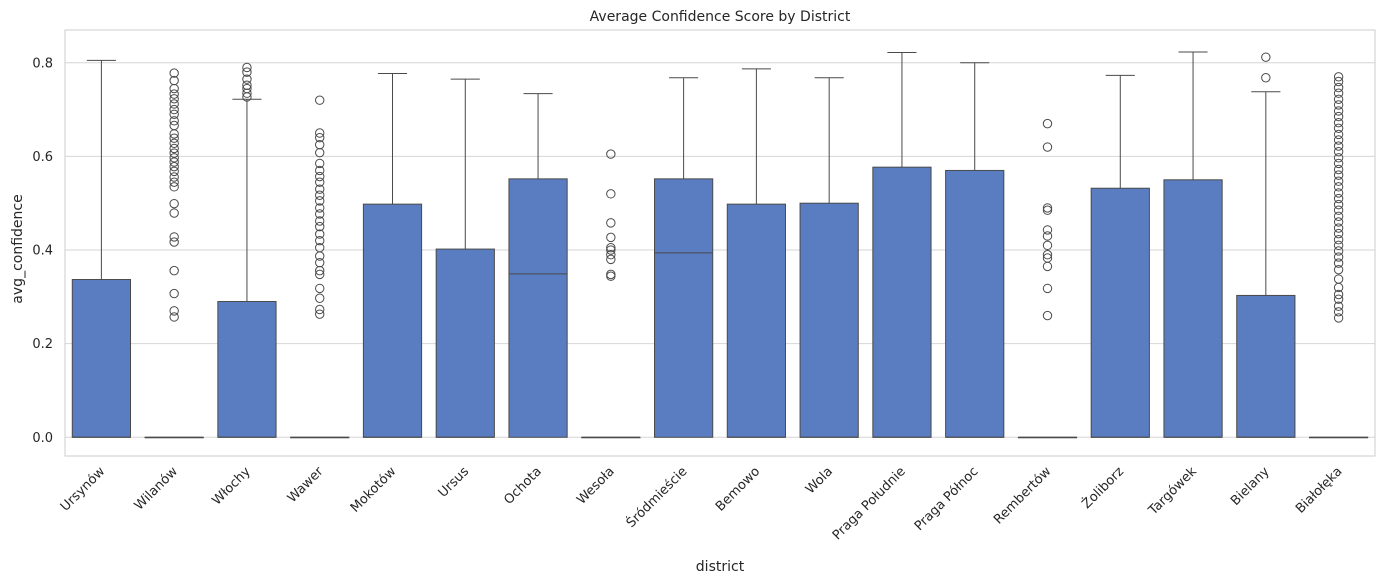  Describe the element at coordinates (156, 488) in the screenshot. I see `x-tick-label: Wilanów` at that location.